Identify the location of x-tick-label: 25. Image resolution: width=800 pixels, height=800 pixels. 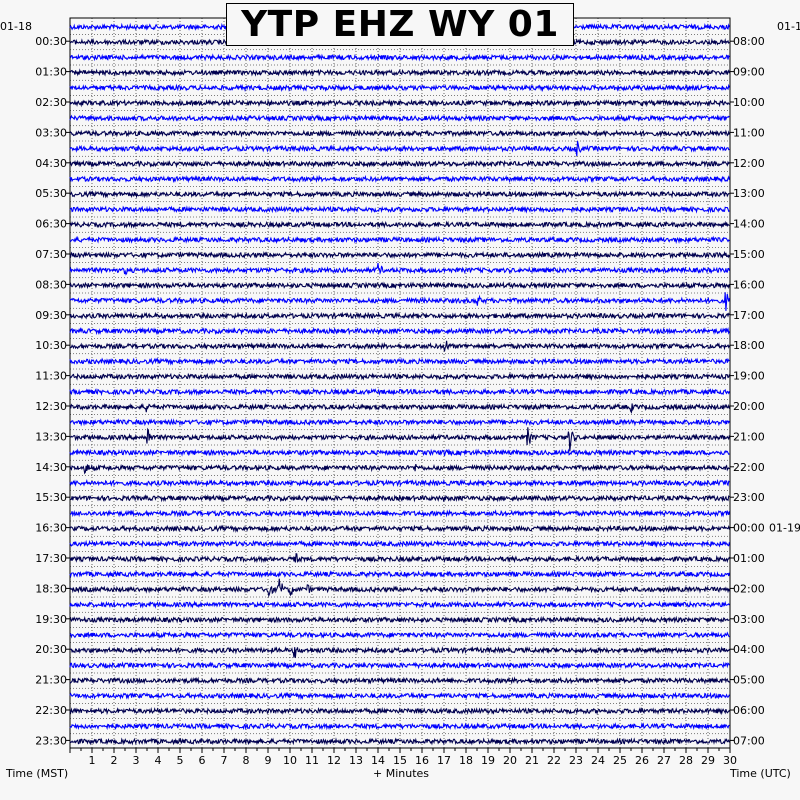
(620, 760).